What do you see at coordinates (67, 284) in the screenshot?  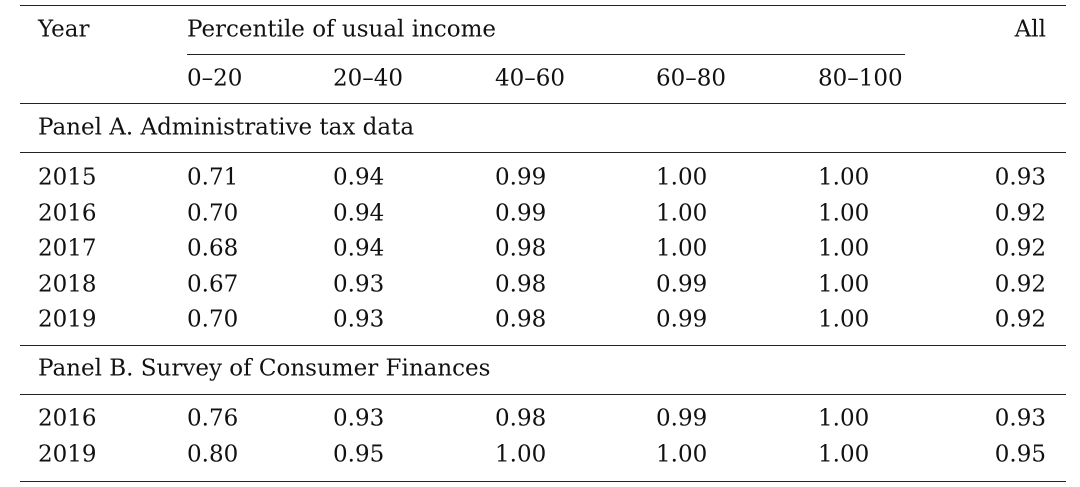 I see `row-year: 2018` at bounding box center [67, 284].